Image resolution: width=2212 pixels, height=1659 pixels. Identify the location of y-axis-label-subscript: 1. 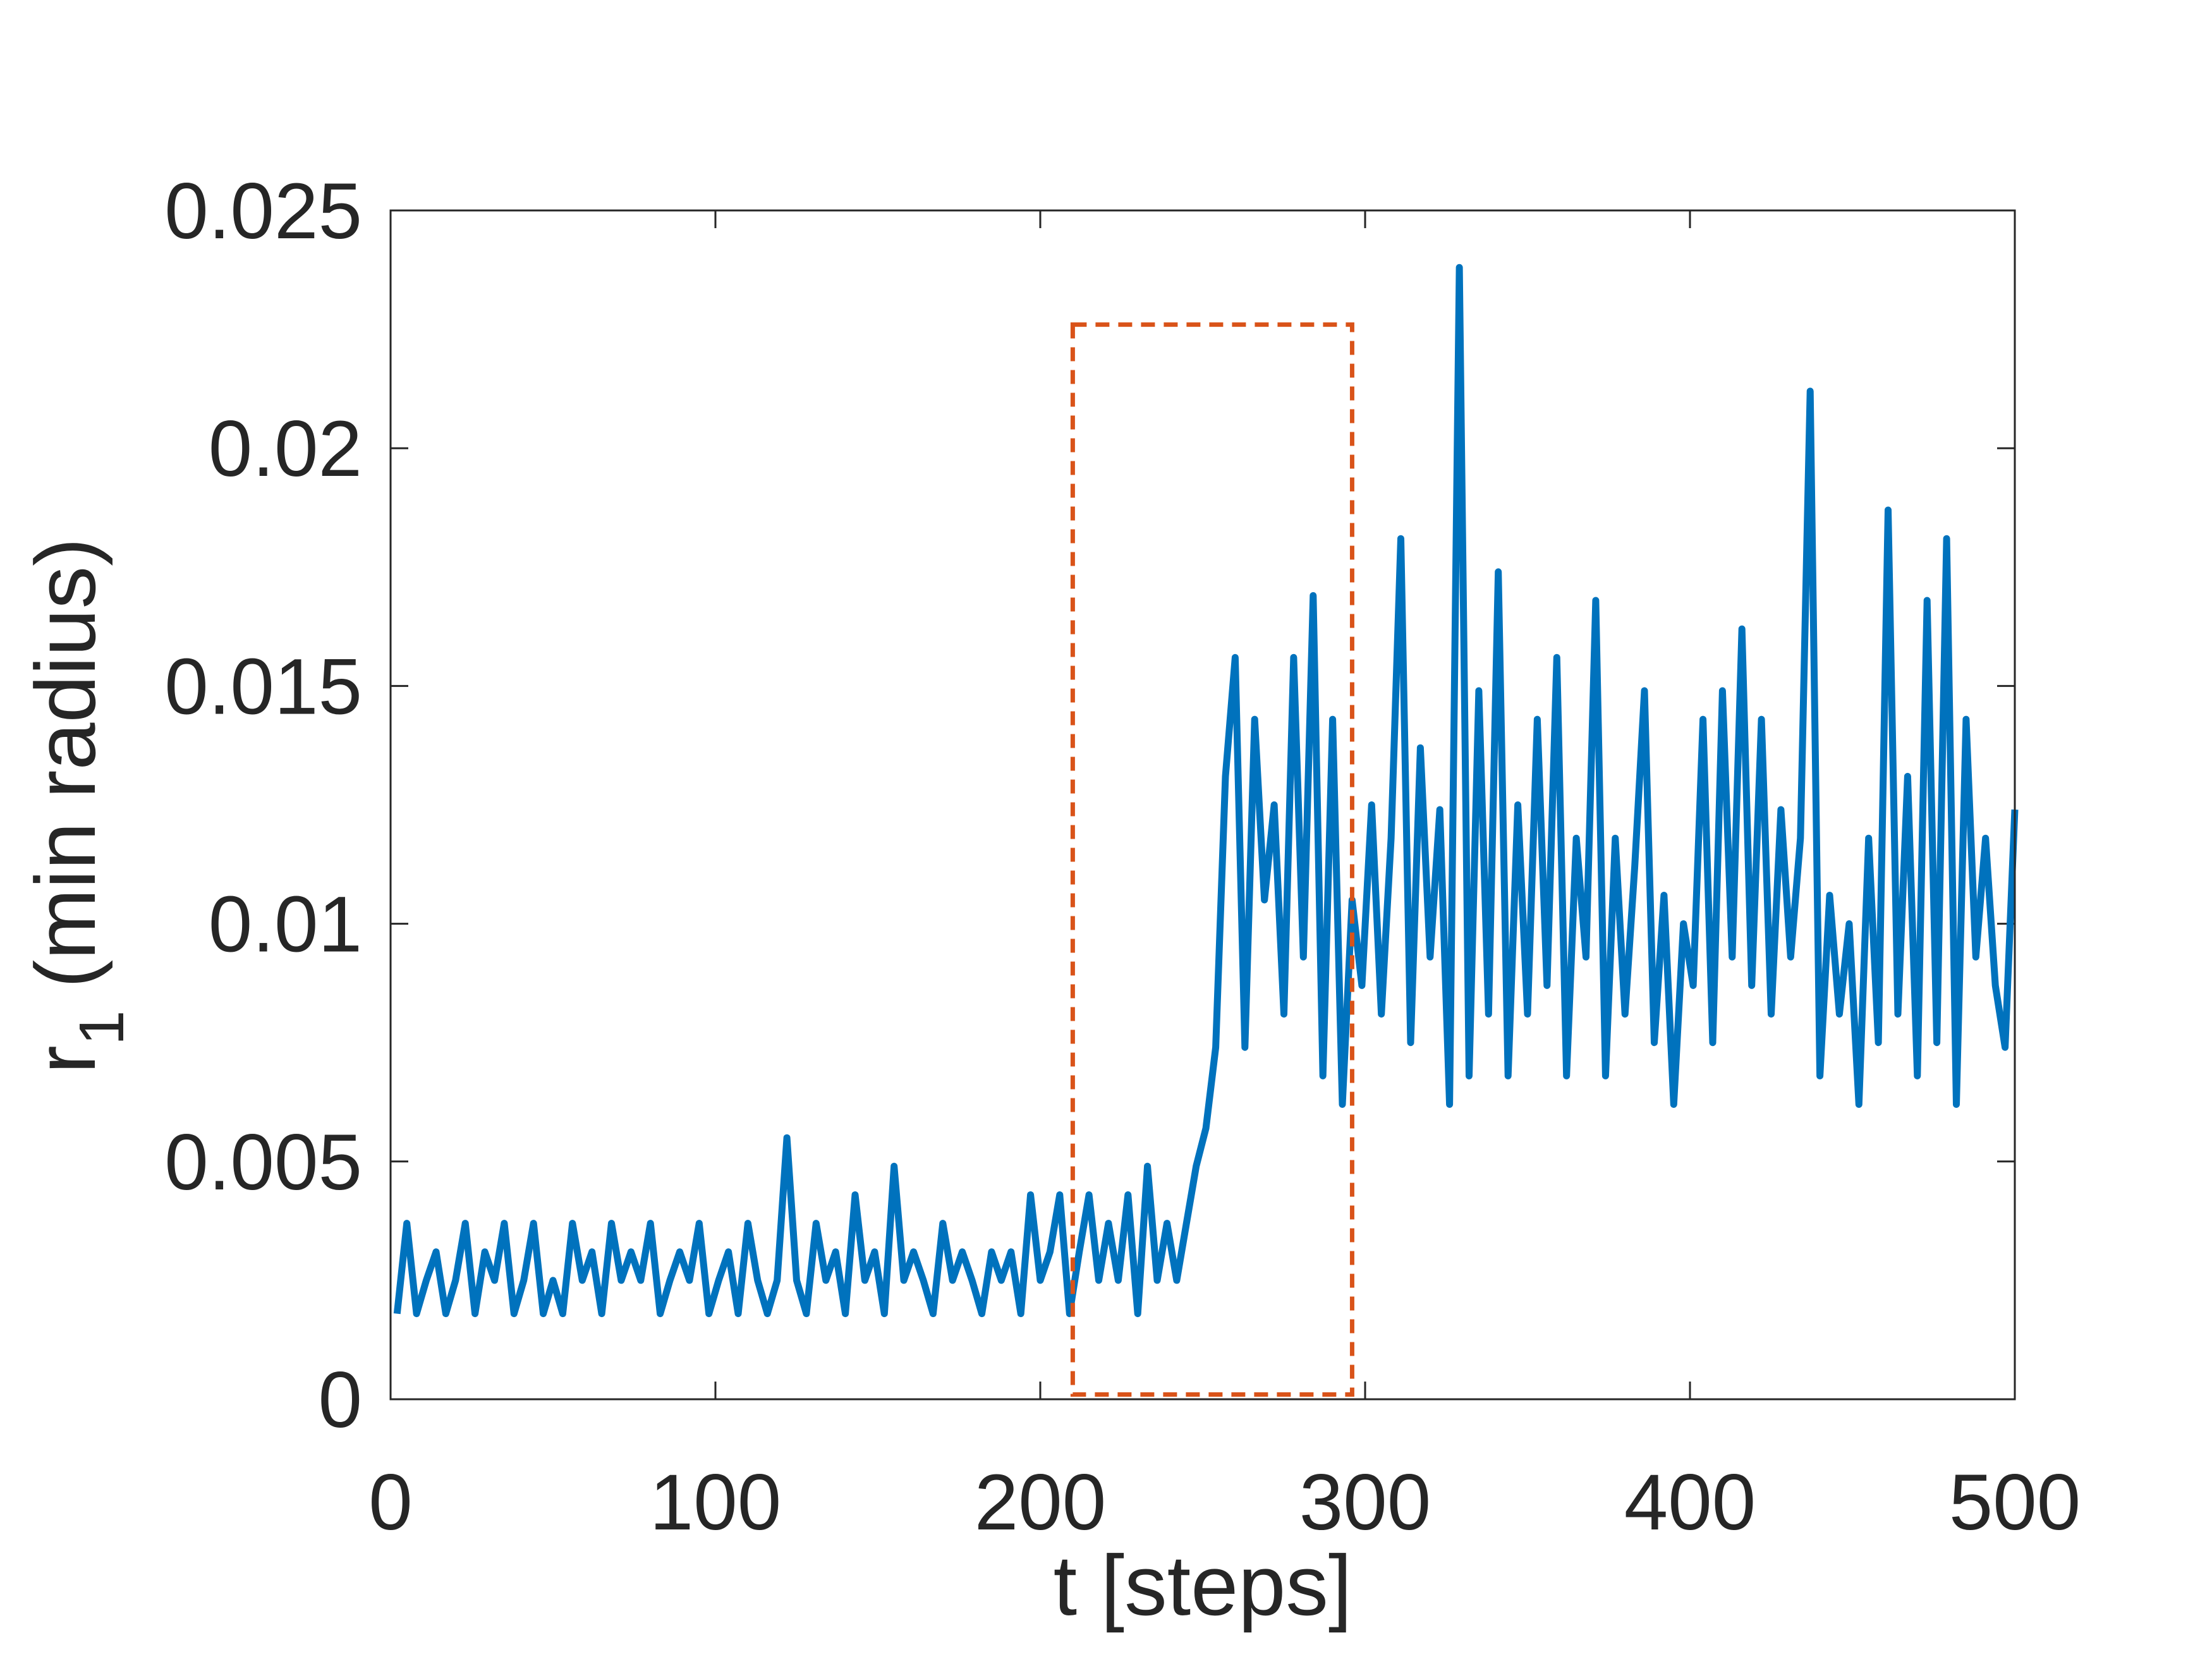
(101, 1028).